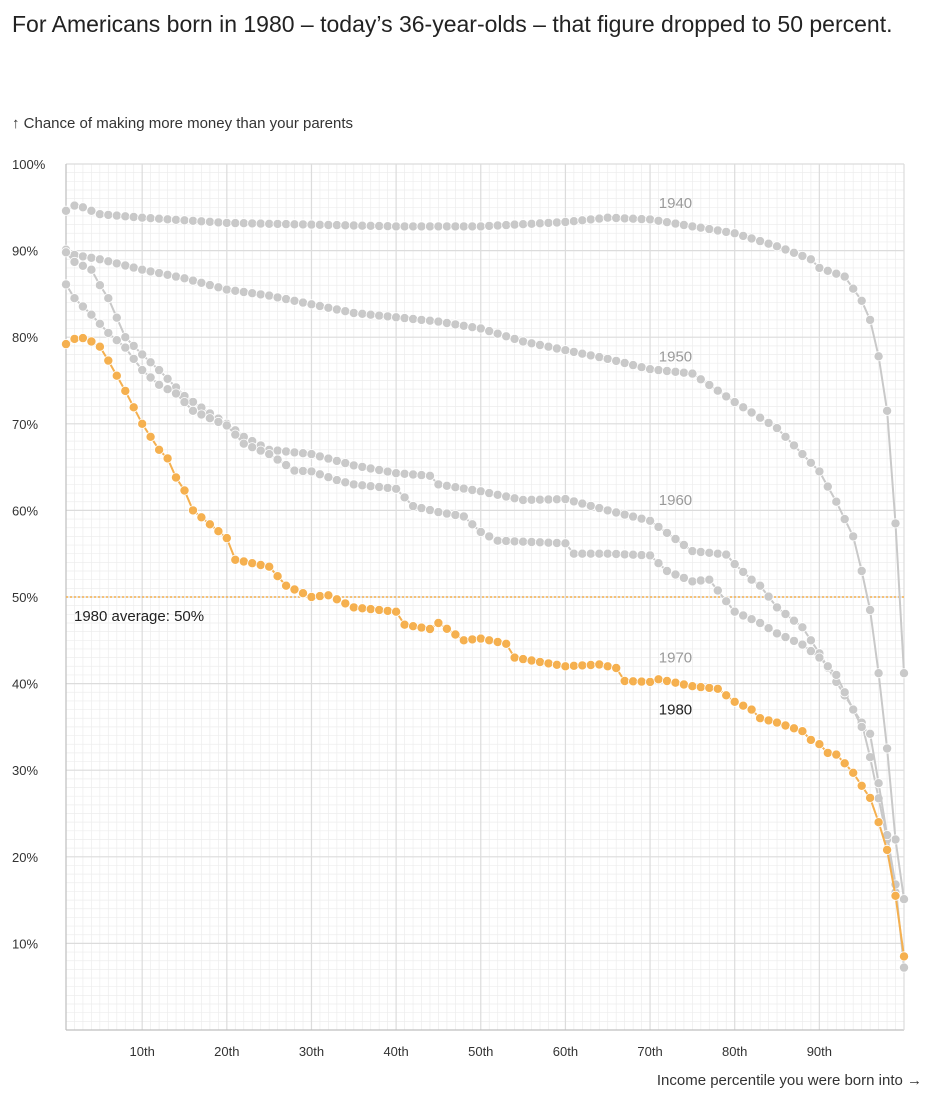 The width and height of the screenshot is (936, 1103). What do you see at coordinates (25, 770) in the screenshot?
I see `y-tick-label: 30%` at bounding box center [25, 770].